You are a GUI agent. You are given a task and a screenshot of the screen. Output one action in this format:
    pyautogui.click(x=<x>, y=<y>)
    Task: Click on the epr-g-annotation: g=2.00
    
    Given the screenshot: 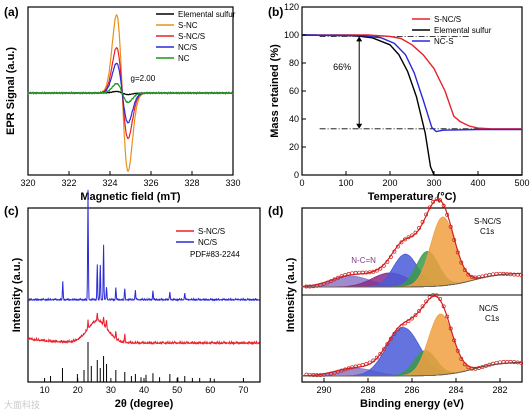 What is the action you would take?
    pyautogui.click(x=143, y=78)
    